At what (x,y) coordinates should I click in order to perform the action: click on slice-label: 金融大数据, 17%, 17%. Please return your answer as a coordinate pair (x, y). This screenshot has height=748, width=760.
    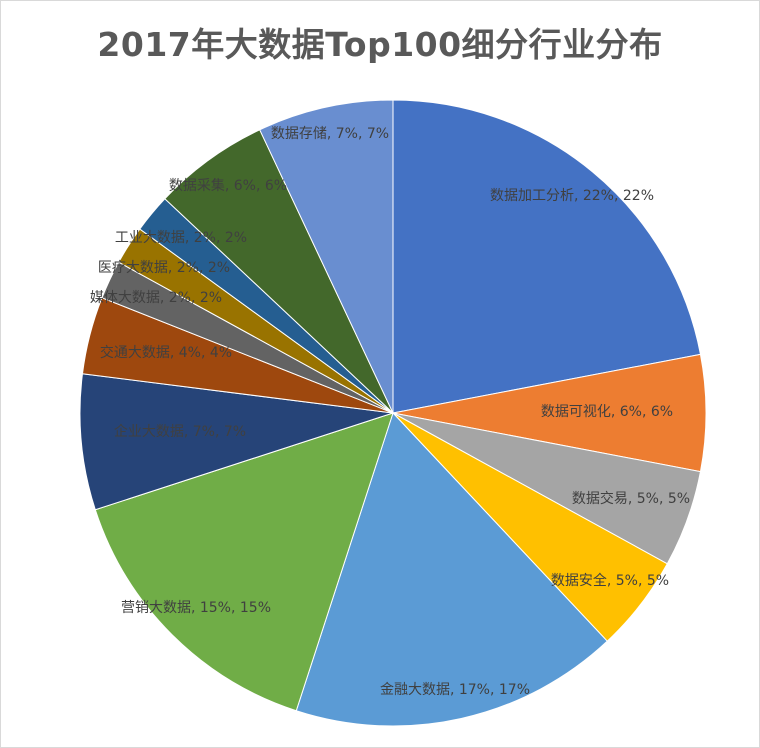
    Looking at the image, I should click on (455, 690).